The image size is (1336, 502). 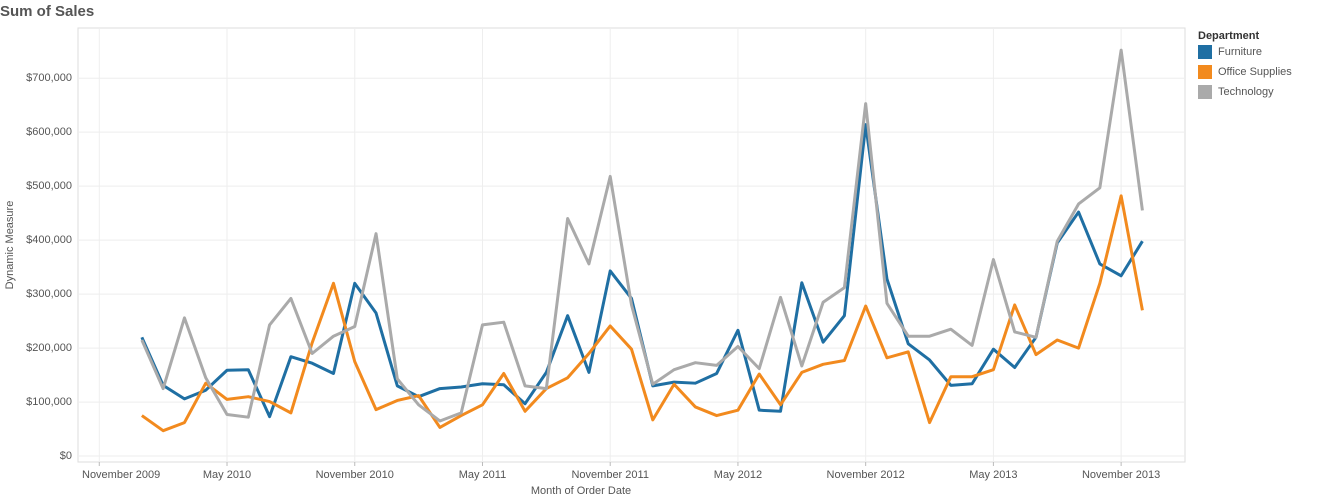 I want to click on legend-label: Office Supplies, so click(x=1255, y=72).